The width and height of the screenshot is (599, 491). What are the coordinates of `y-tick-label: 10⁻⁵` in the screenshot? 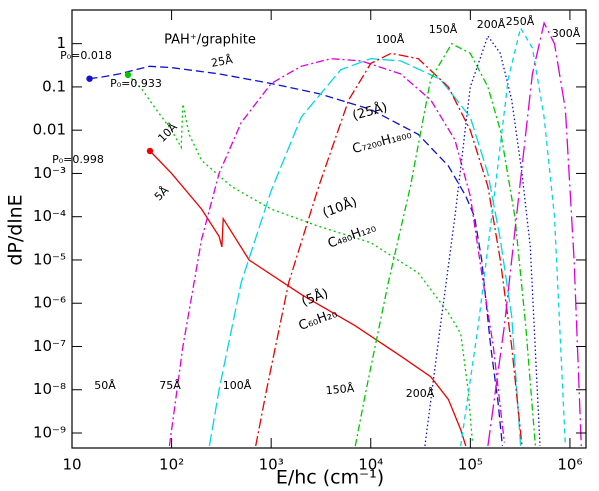 It's located at (49, 259).